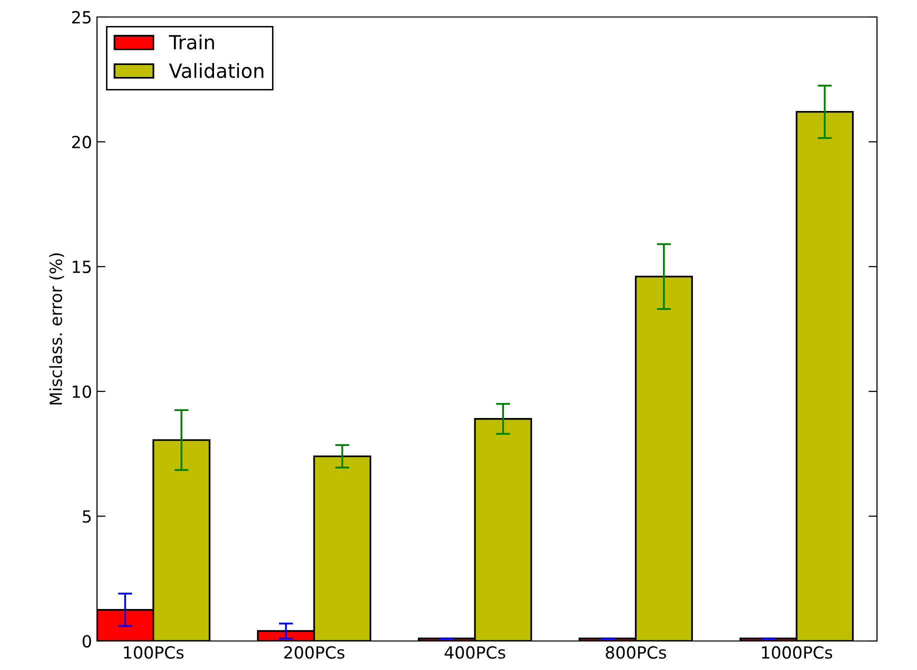  Describe the element at coordinates (56, 328) in the screenshot. I see `y-axis-title: Misclass. error (%)` at that location.